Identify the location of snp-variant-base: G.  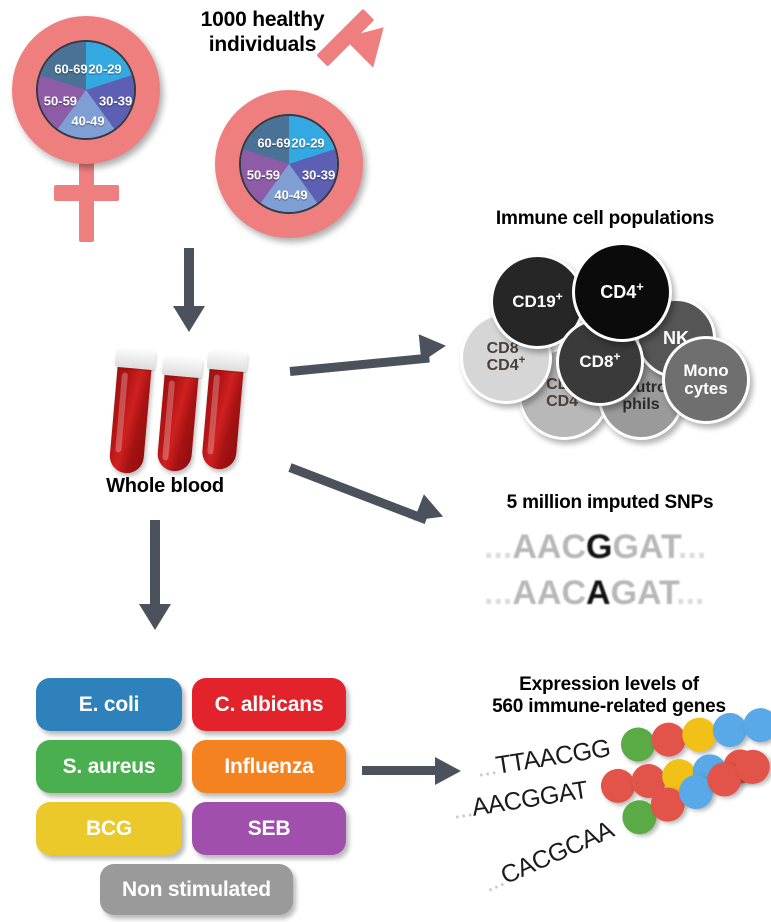
(599, 547).